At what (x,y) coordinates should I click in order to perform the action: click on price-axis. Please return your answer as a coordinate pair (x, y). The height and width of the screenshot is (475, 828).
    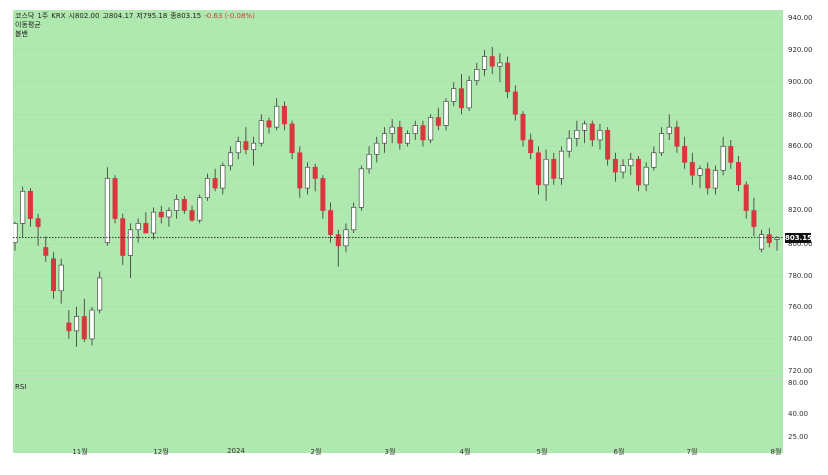
    Looking at the image, I should click on (805, 231).